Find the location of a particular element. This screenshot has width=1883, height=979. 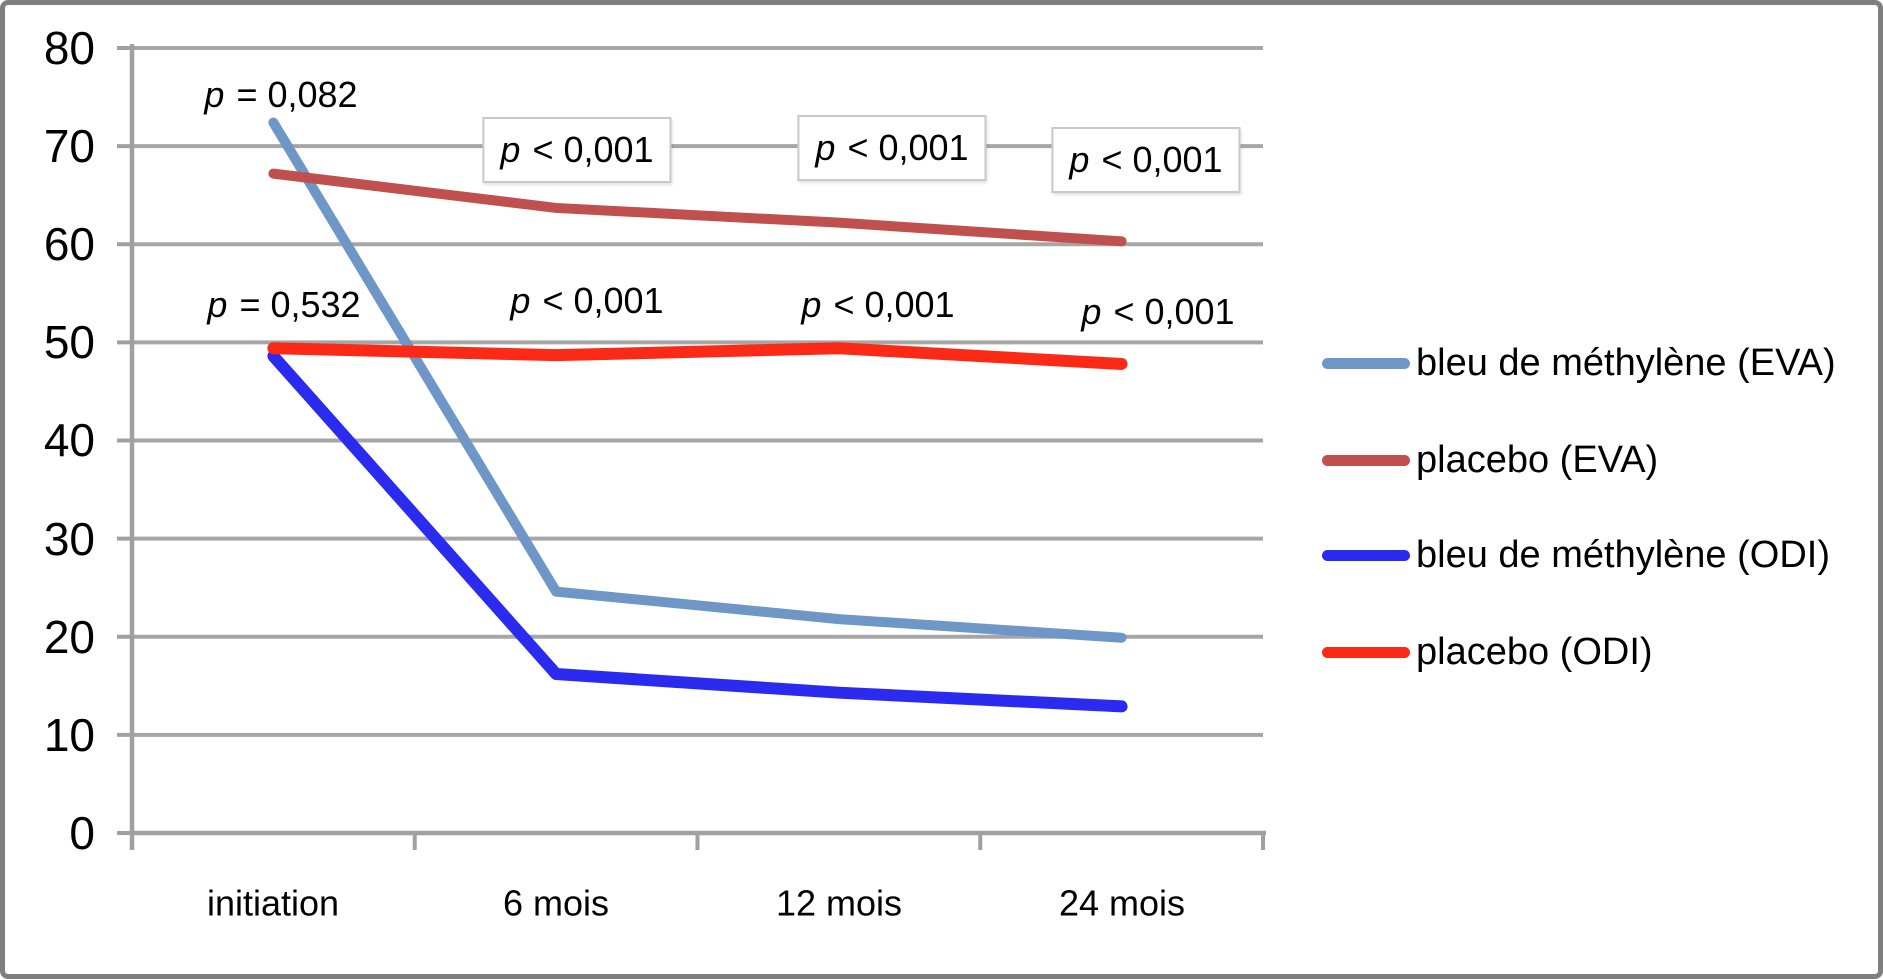

legend-label: placebo (EVA) is located at coordinates (1537, 459).